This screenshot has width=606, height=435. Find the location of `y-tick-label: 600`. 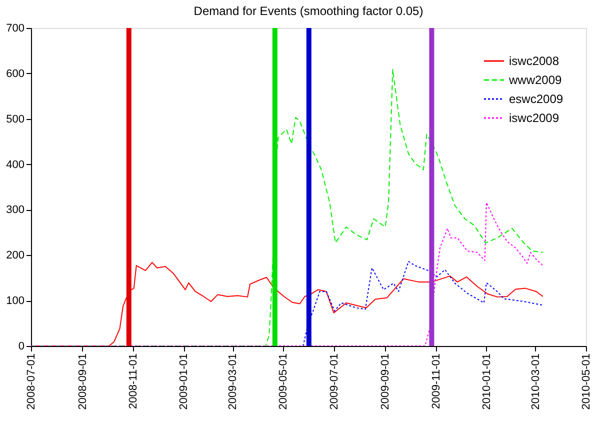

y-tick-label: 600 is located at coordinates (15, 74).